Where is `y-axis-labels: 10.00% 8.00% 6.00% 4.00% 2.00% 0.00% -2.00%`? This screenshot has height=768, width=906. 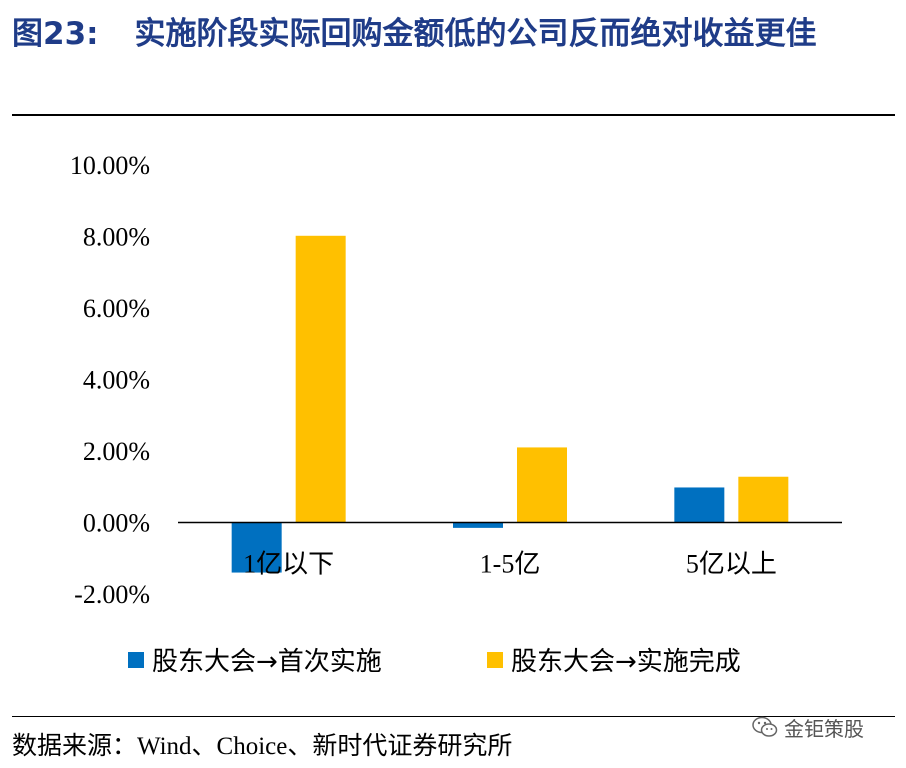
y-axis-labels: 10.00% 8.00% 6.00% 4.00% 2.00% 0.00% -2.00% is located at coordinates (110, 380).